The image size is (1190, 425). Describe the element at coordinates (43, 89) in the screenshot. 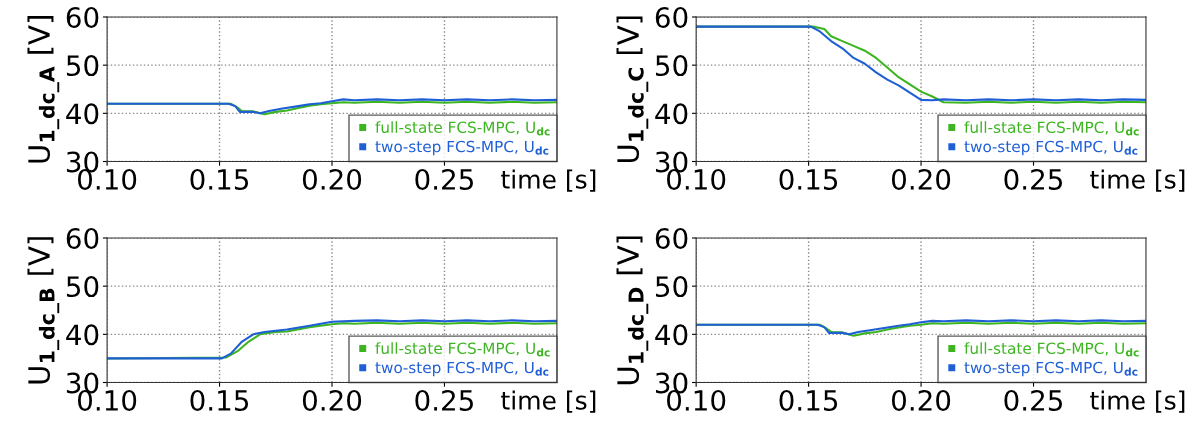

I see `y-axis-title: U$_{1_dc_A}$ [V]` at that location.